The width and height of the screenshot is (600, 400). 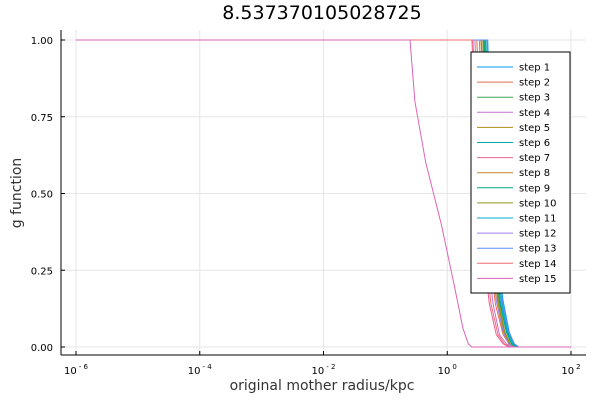 I want to click on x-tick-label: 10 0, so click(x=447, y=370).